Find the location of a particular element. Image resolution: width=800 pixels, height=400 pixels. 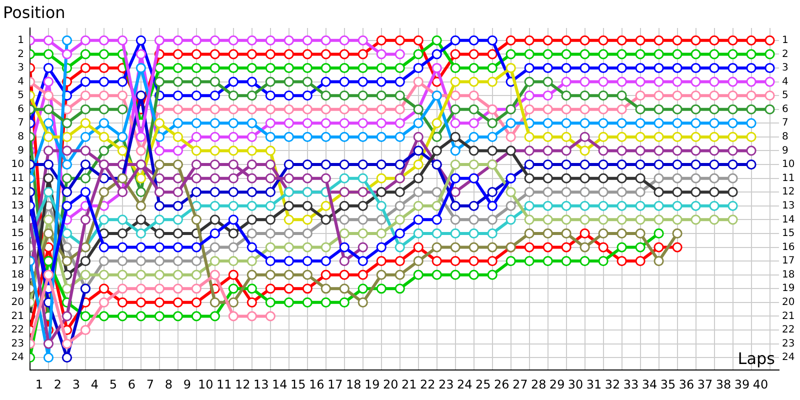

x-tick-label: 25 is located at coordinates (483, 384).